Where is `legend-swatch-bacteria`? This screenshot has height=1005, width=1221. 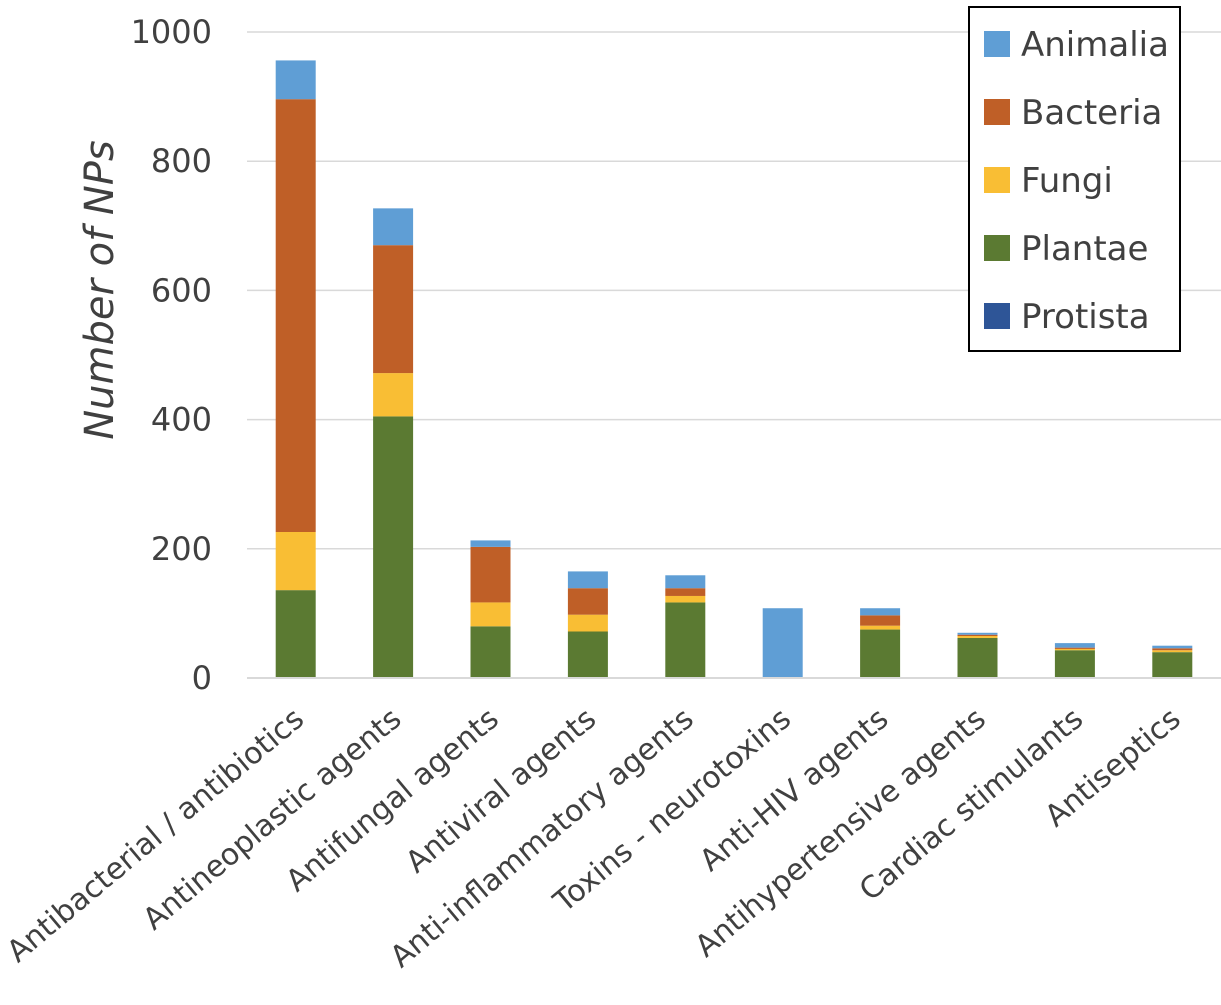
legend-swatch-bacteria is located at coordinates (997, 112).